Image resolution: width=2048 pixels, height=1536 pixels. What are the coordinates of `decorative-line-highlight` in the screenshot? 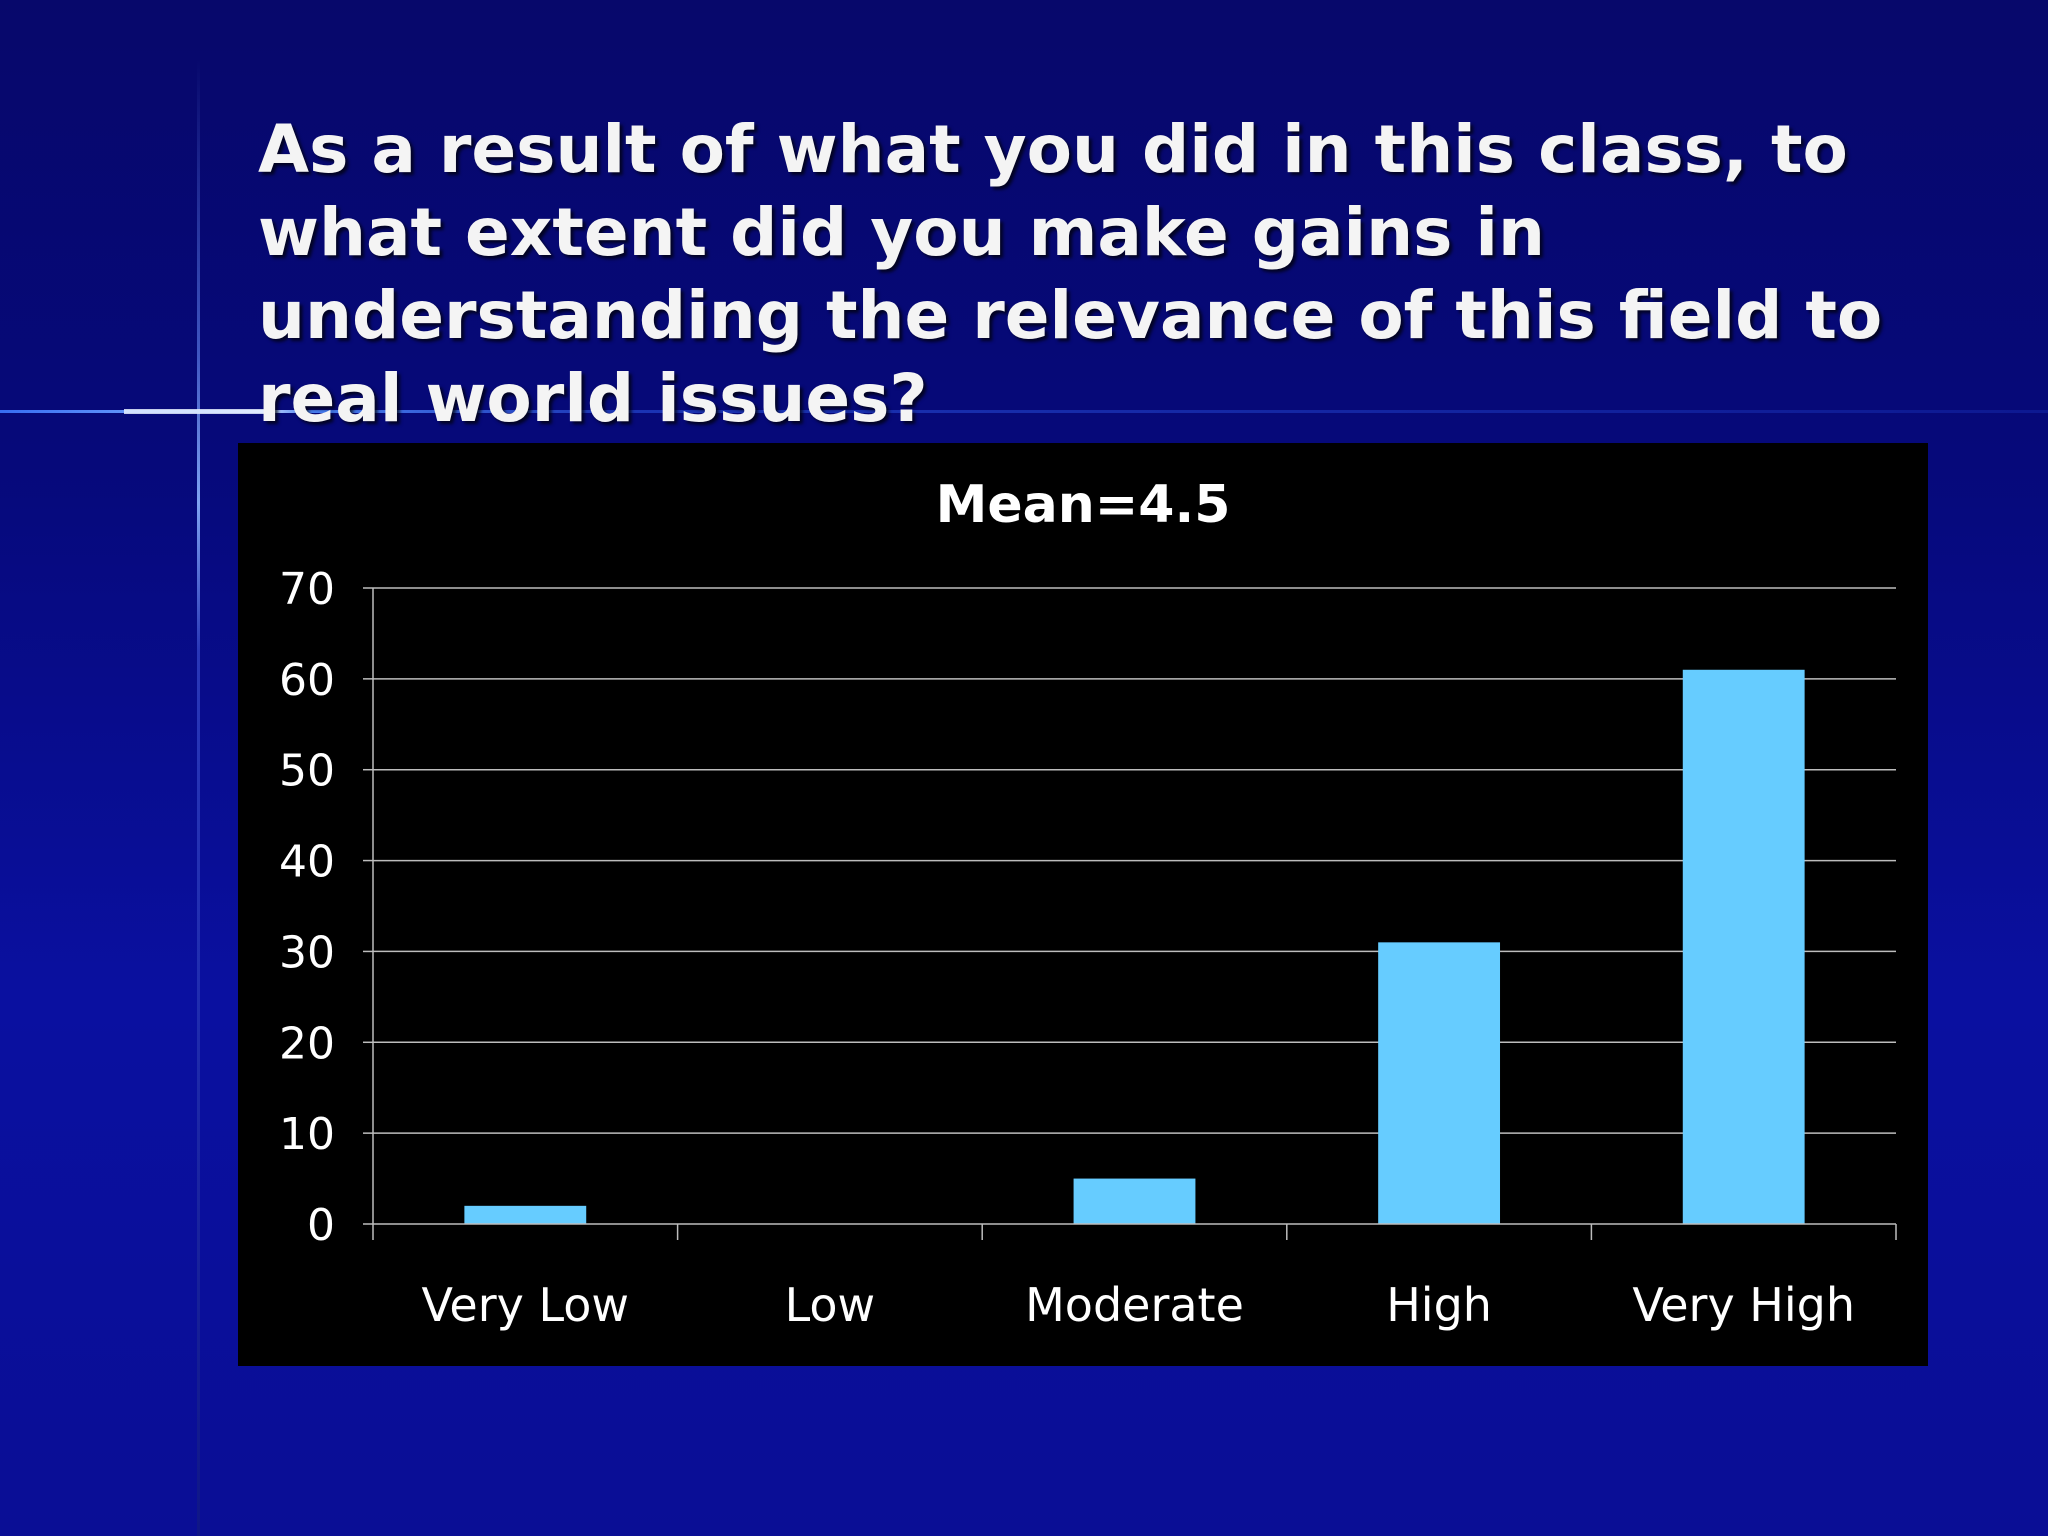 It's located at (199, 411).